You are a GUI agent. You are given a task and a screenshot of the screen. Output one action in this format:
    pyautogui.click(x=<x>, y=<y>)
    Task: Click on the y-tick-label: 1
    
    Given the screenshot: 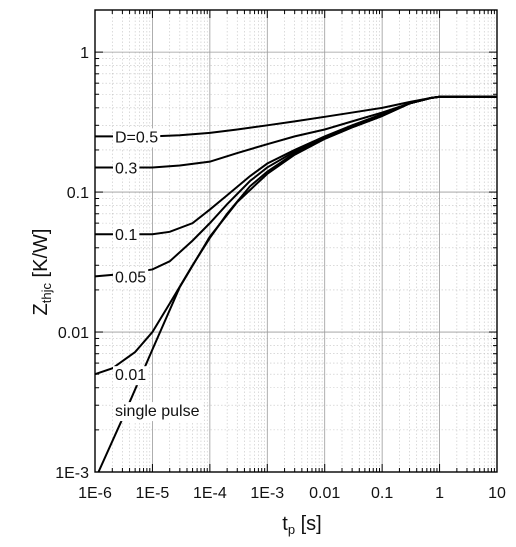 What is the action you would take?
    pyautogui.click(x=84, y=53)
    